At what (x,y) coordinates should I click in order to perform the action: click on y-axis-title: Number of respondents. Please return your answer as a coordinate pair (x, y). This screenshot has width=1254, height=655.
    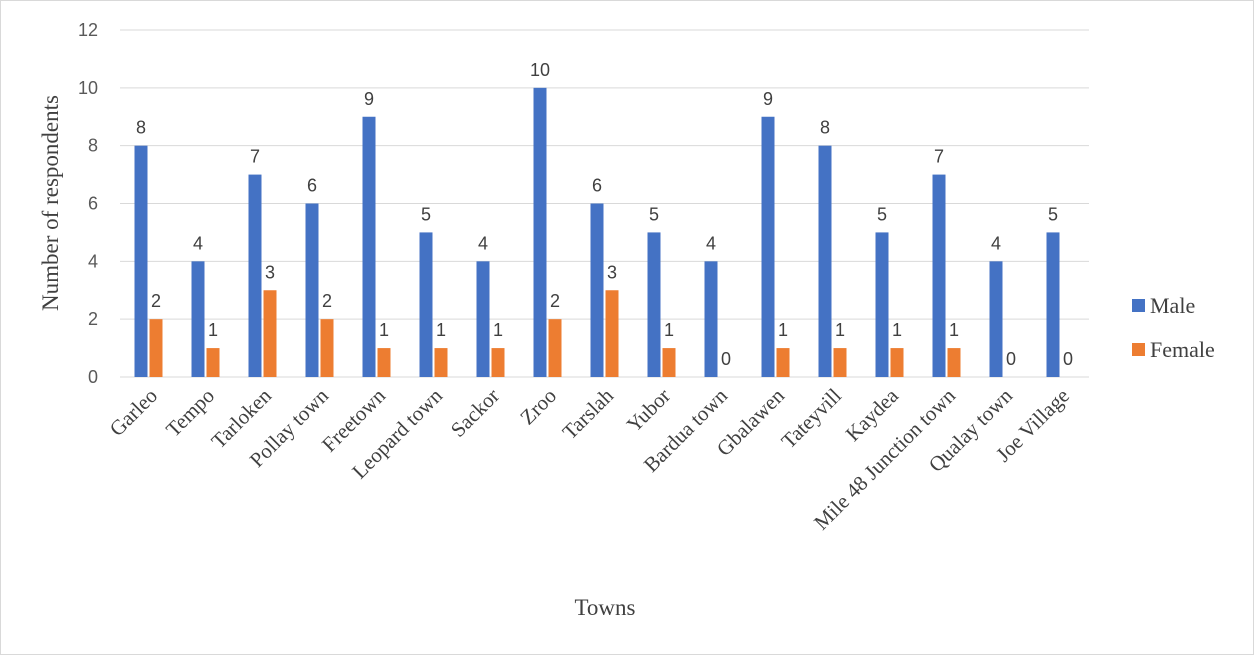
    Looking at the image, I should click on (50, 203).